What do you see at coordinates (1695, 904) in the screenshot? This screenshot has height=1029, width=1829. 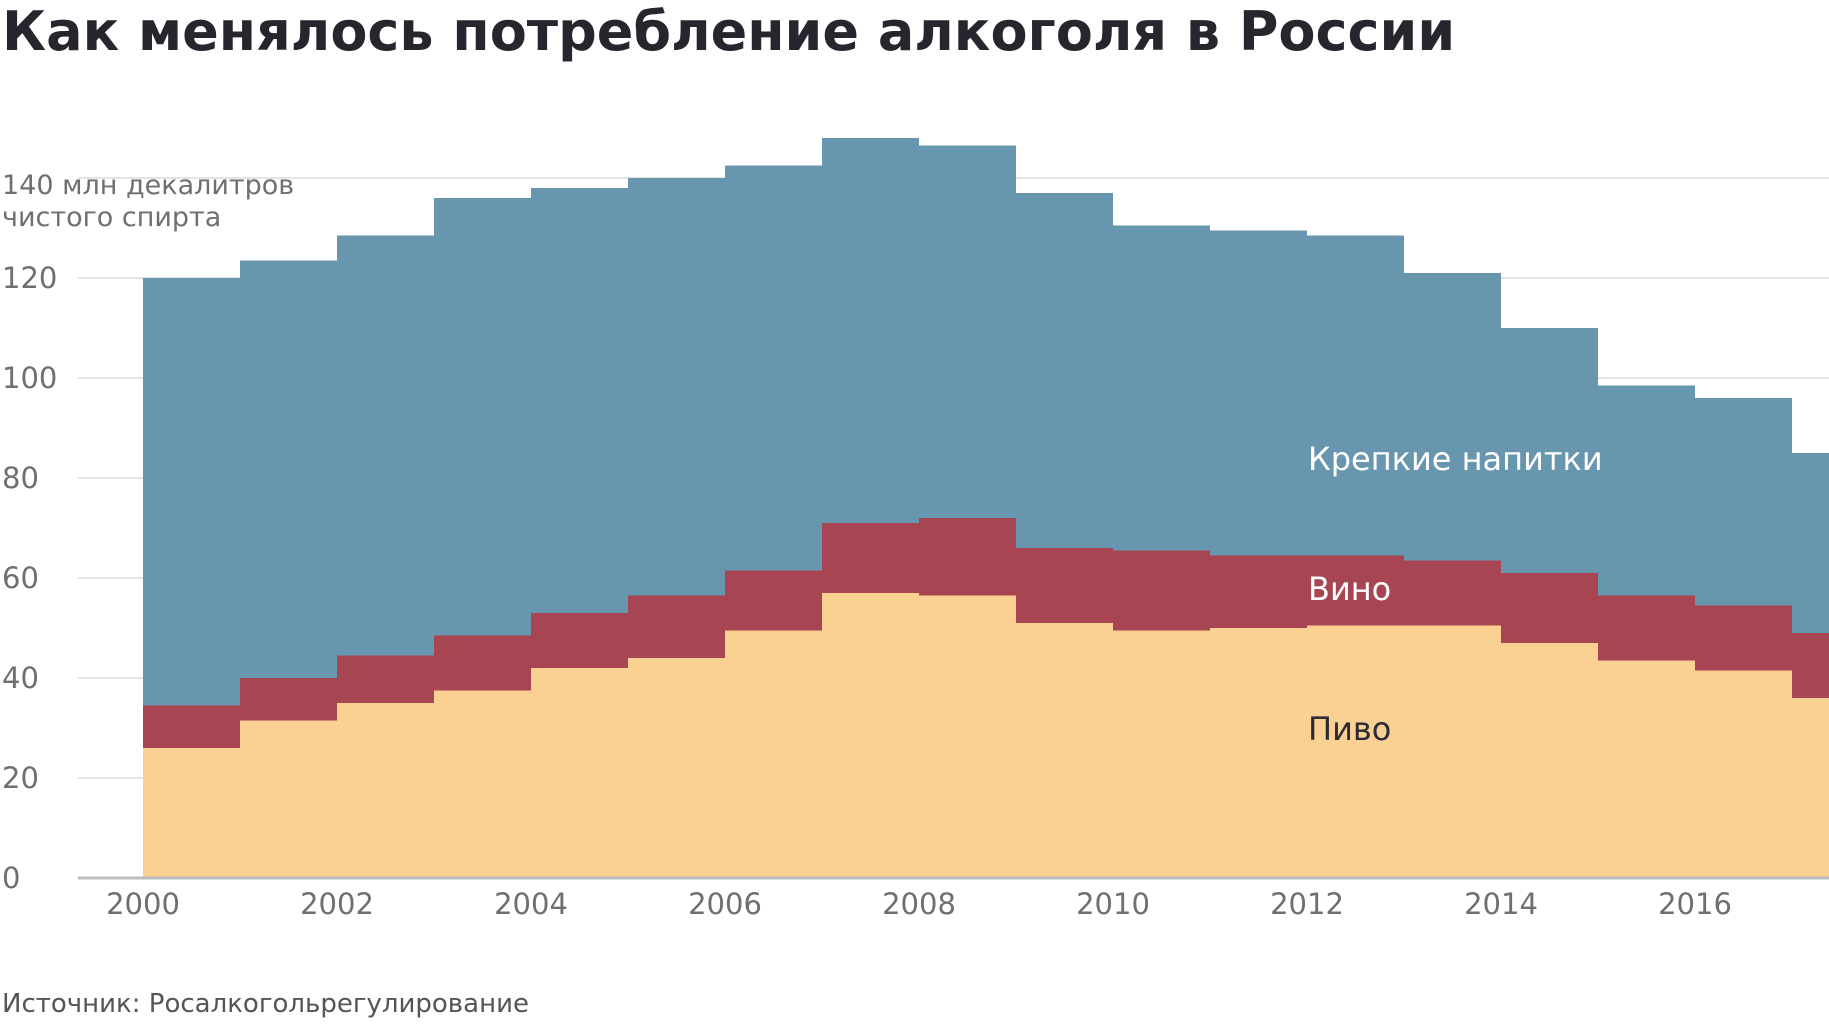 I see `x-tick-label-2016: 2016` at bounding box center [1695, 904].